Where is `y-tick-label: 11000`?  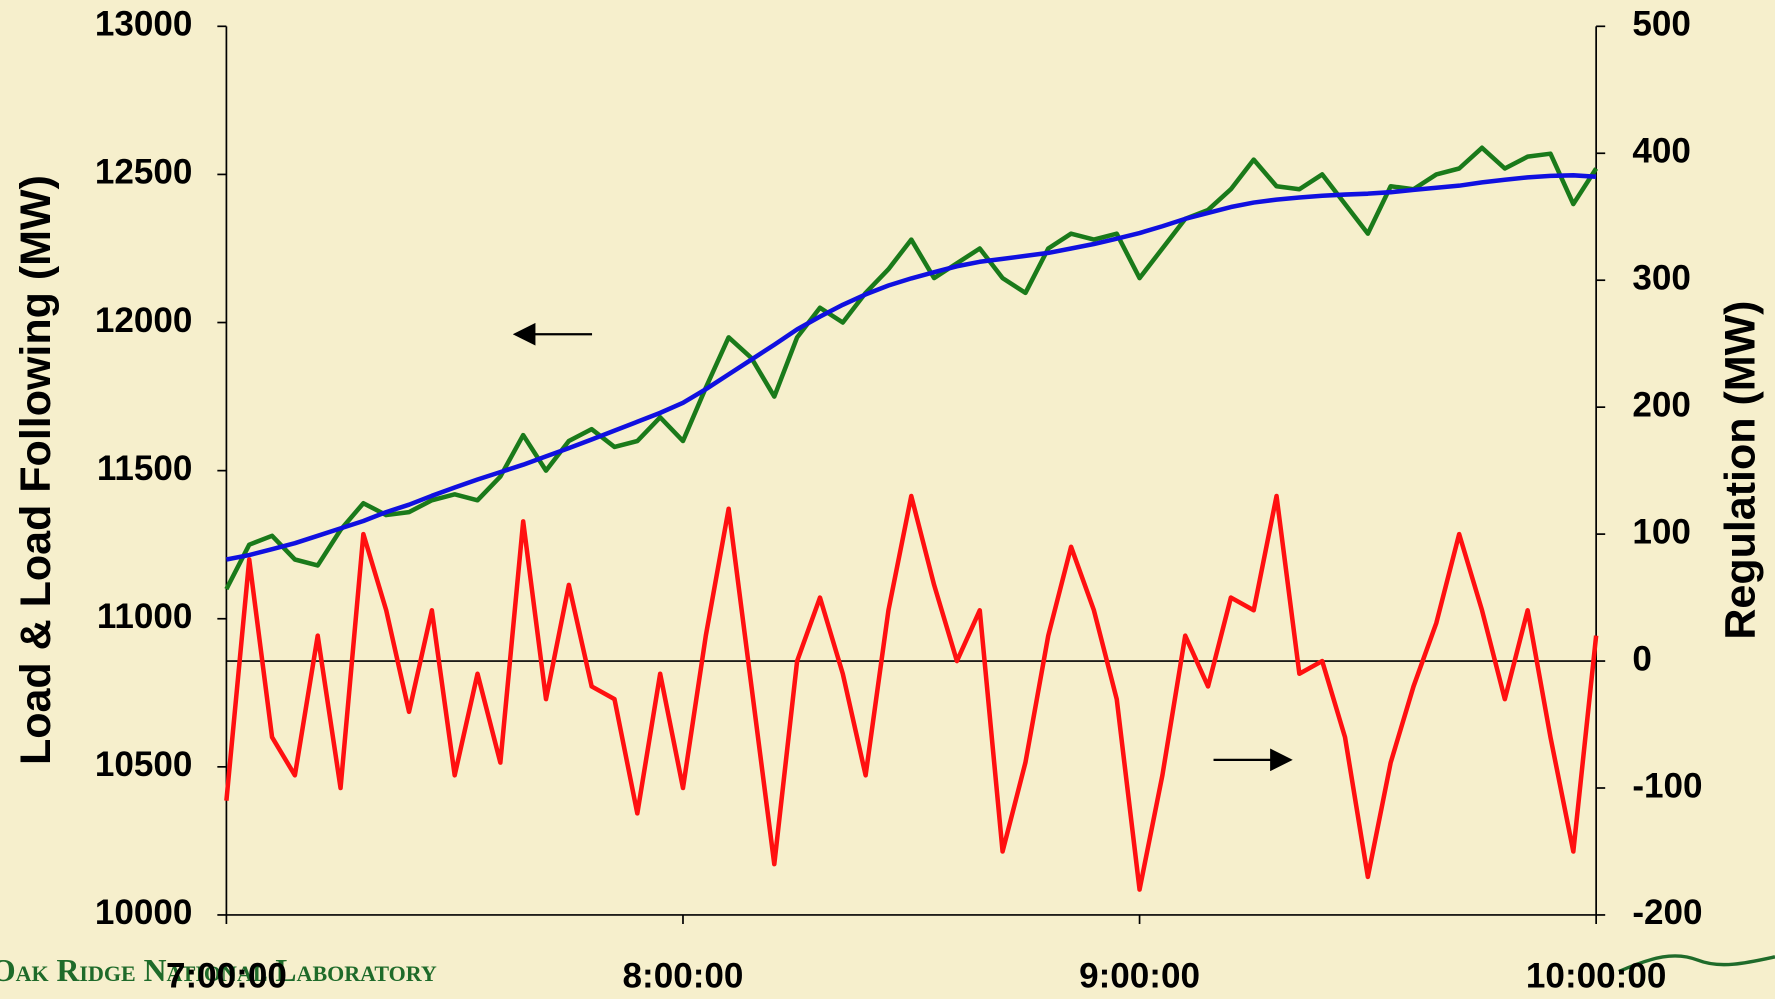
y-tick-label: 11000 is located at coordinates (145, 616).